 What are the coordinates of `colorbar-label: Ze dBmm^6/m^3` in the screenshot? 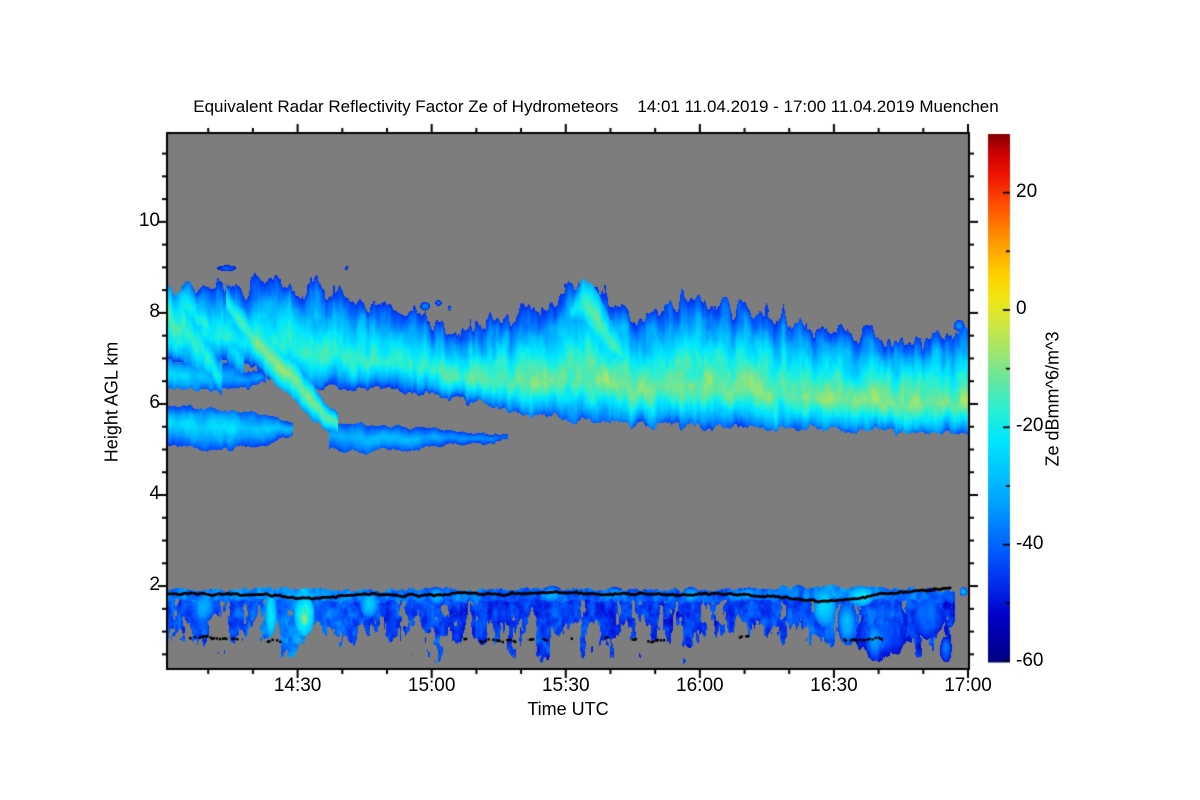 It's located at (1052, 399).